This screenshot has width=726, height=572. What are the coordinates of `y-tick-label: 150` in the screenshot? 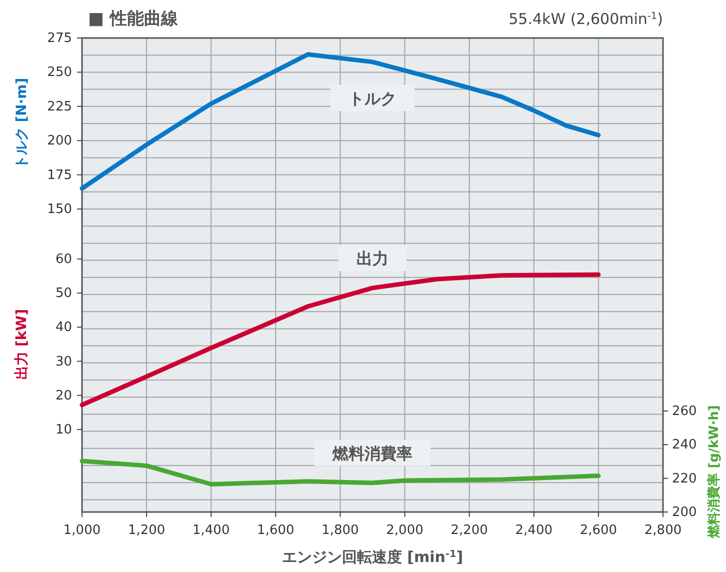 It's located at (59, 209).